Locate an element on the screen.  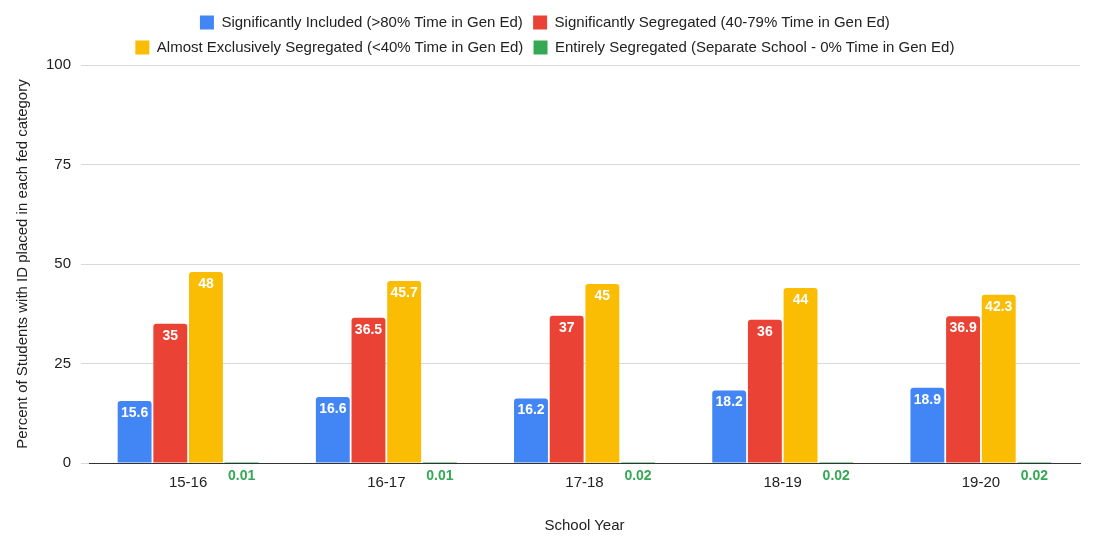
x-axis-title: School Year is located at coordinates (584, 525).